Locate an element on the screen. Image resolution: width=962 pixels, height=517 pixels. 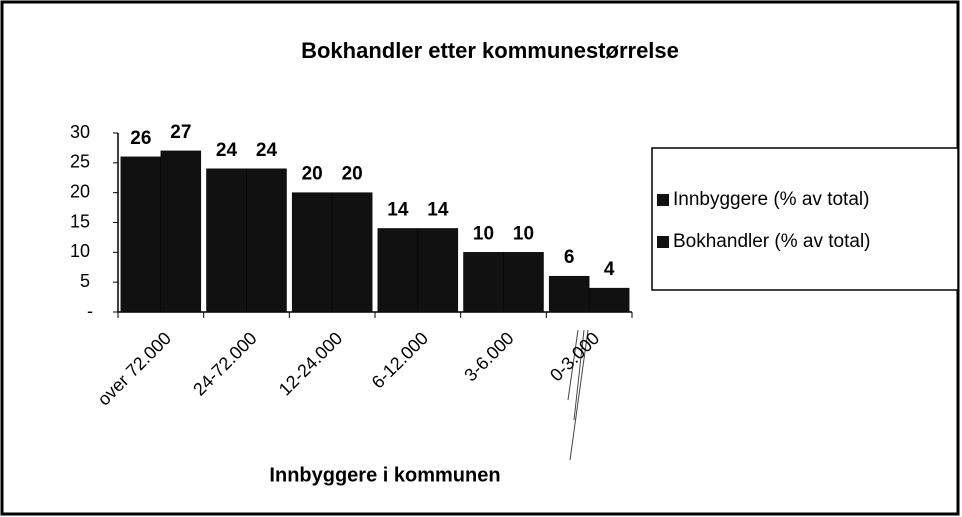
data-label: 26 is located at coordinates (140, 138).